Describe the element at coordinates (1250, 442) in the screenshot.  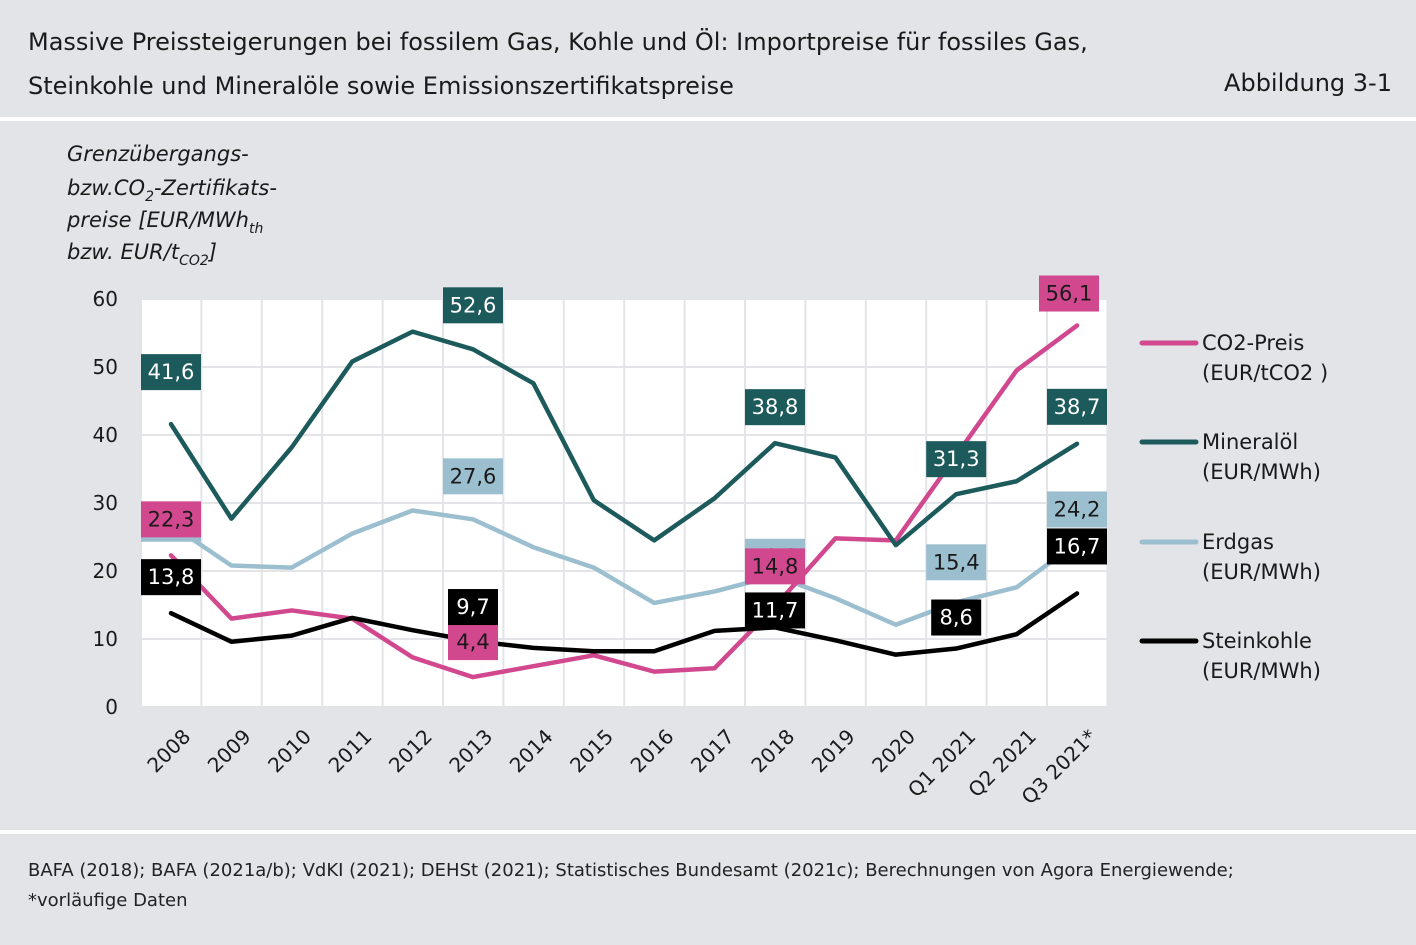
I see `legend-label-oil: Mineralöl` at that location.